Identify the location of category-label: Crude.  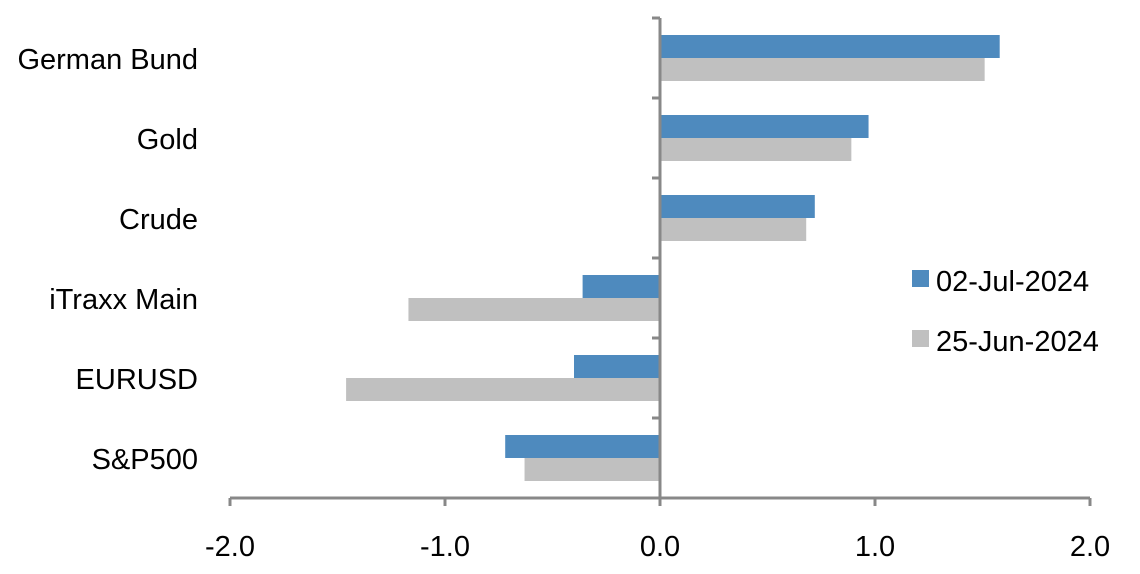
(158, 220).